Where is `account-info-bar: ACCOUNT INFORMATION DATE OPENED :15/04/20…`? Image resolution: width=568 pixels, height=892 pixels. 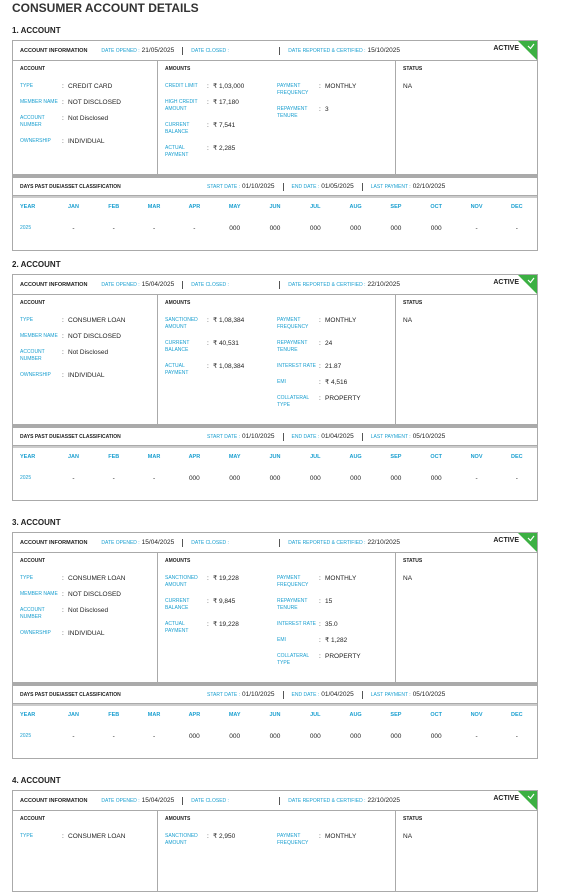 account-info-bar: ACCOUNT INFORMATION DATE OPENED :15/04/20… is located at coordinates (275, 285).